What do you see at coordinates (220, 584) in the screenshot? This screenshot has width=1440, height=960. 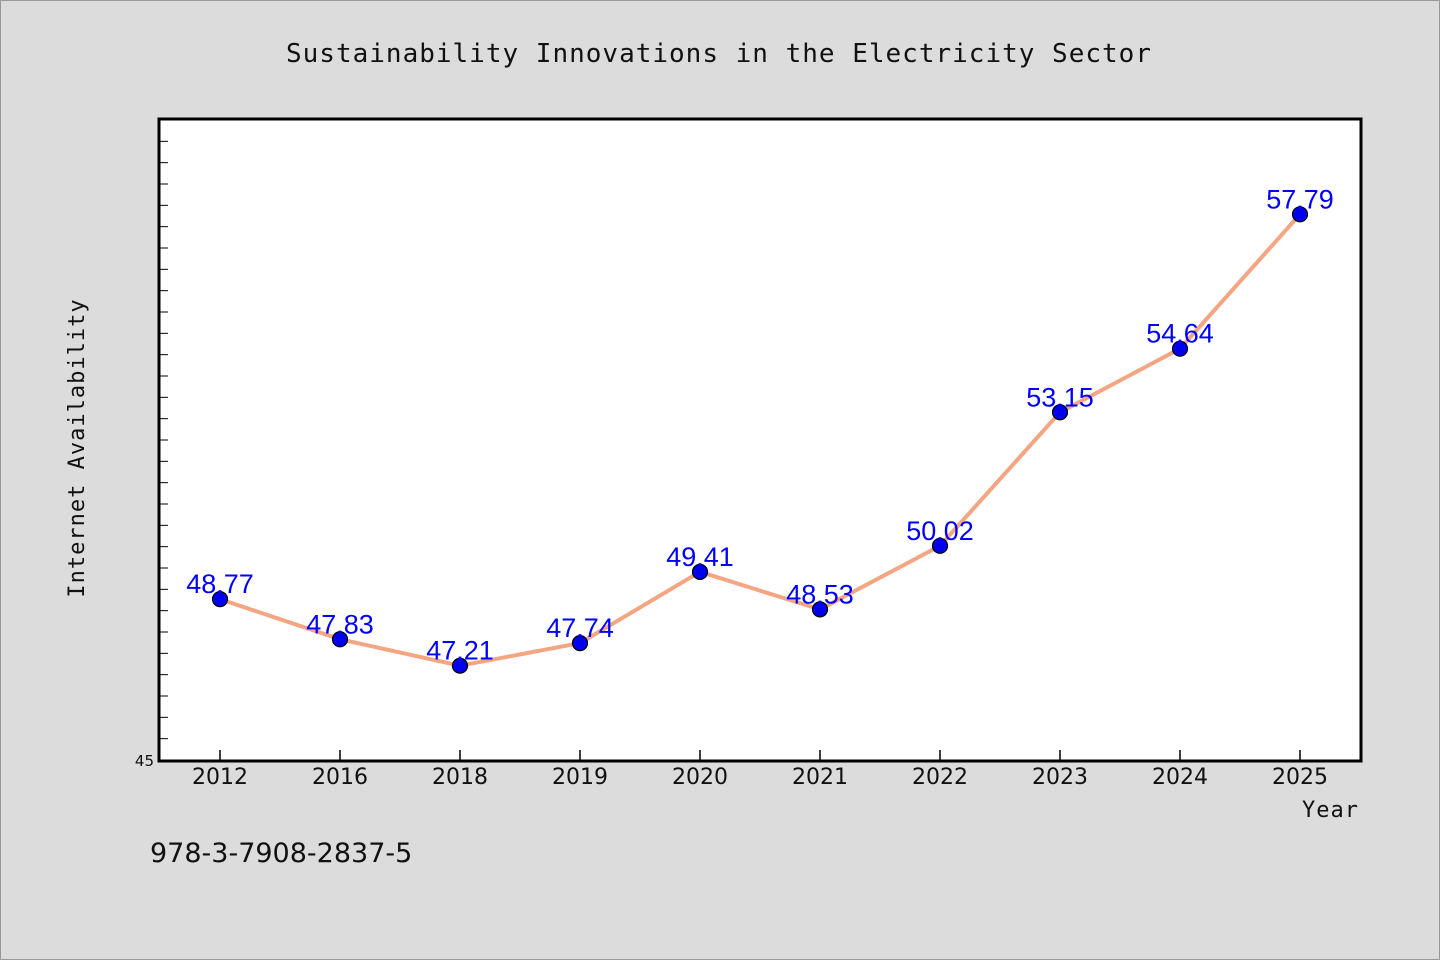 I see `data-label: 48.77` at bounding box center [220, 584].